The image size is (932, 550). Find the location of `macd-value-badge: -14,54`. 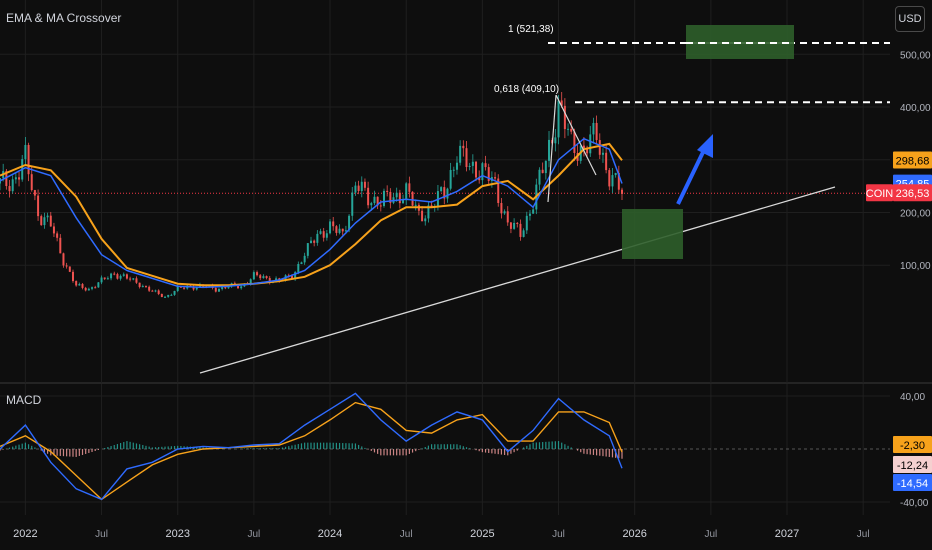

macd-value-badge: -14,54 is located at coordinates (912, 484).